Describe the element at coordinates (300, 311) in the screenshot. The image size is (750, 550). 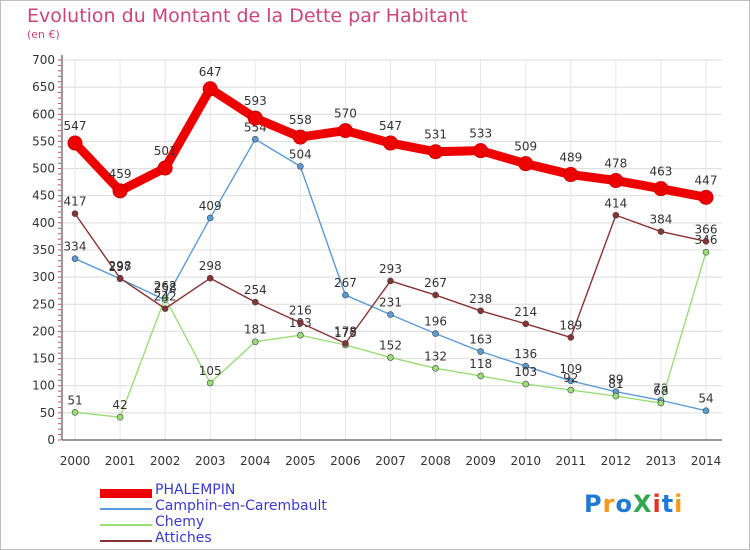
I see `data-label: 216` at that location.